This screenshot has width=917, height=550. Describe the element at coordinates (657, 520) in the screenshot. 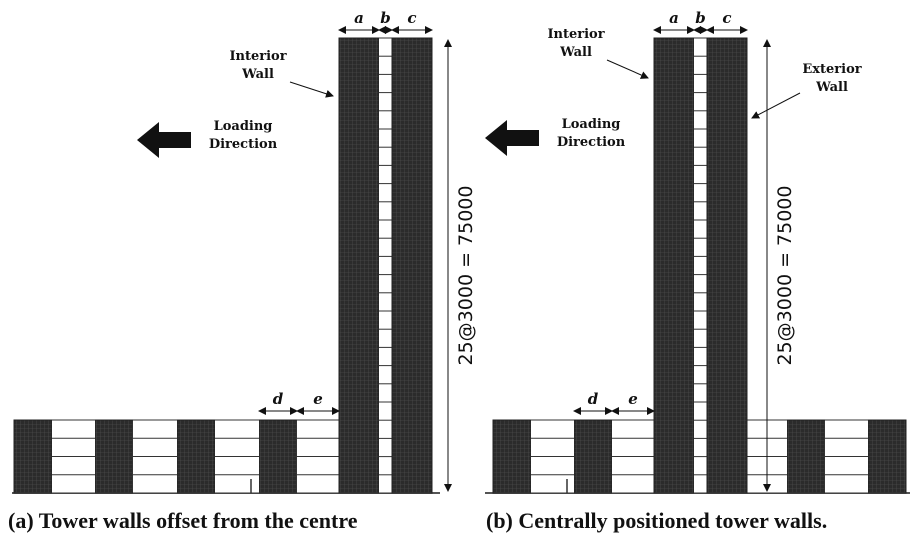

I see `caption-b: (b) Centrally positioned tower walls.` at that location.